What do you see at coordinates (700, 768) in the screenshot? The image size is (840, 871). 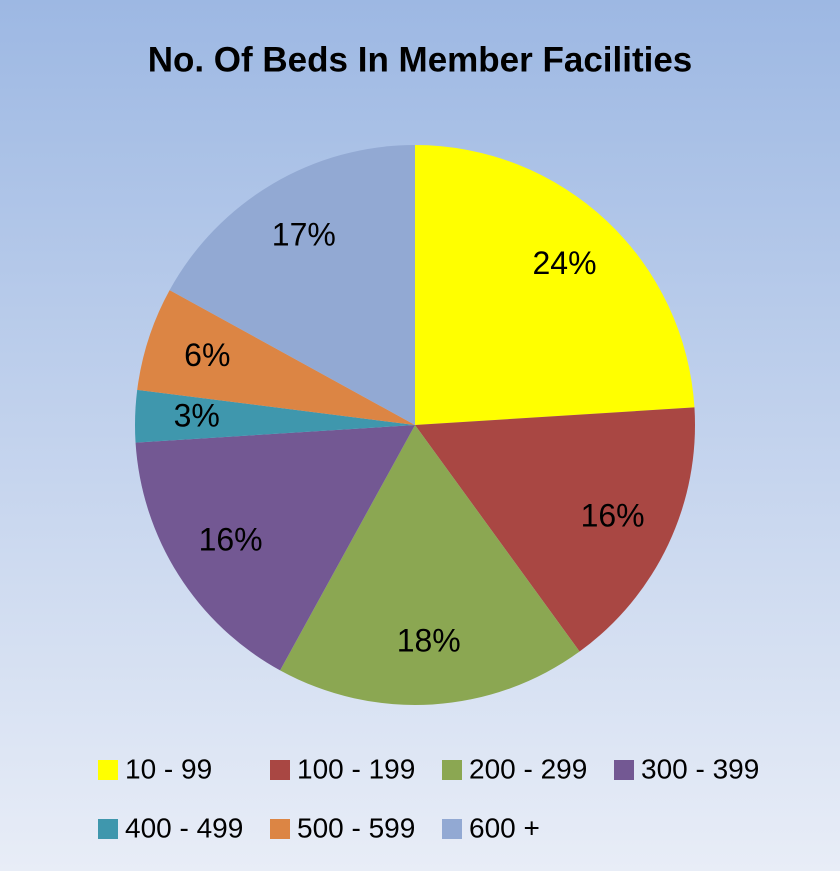 I see `legend-label: 300 - 399` at bounding box center [700, 768].